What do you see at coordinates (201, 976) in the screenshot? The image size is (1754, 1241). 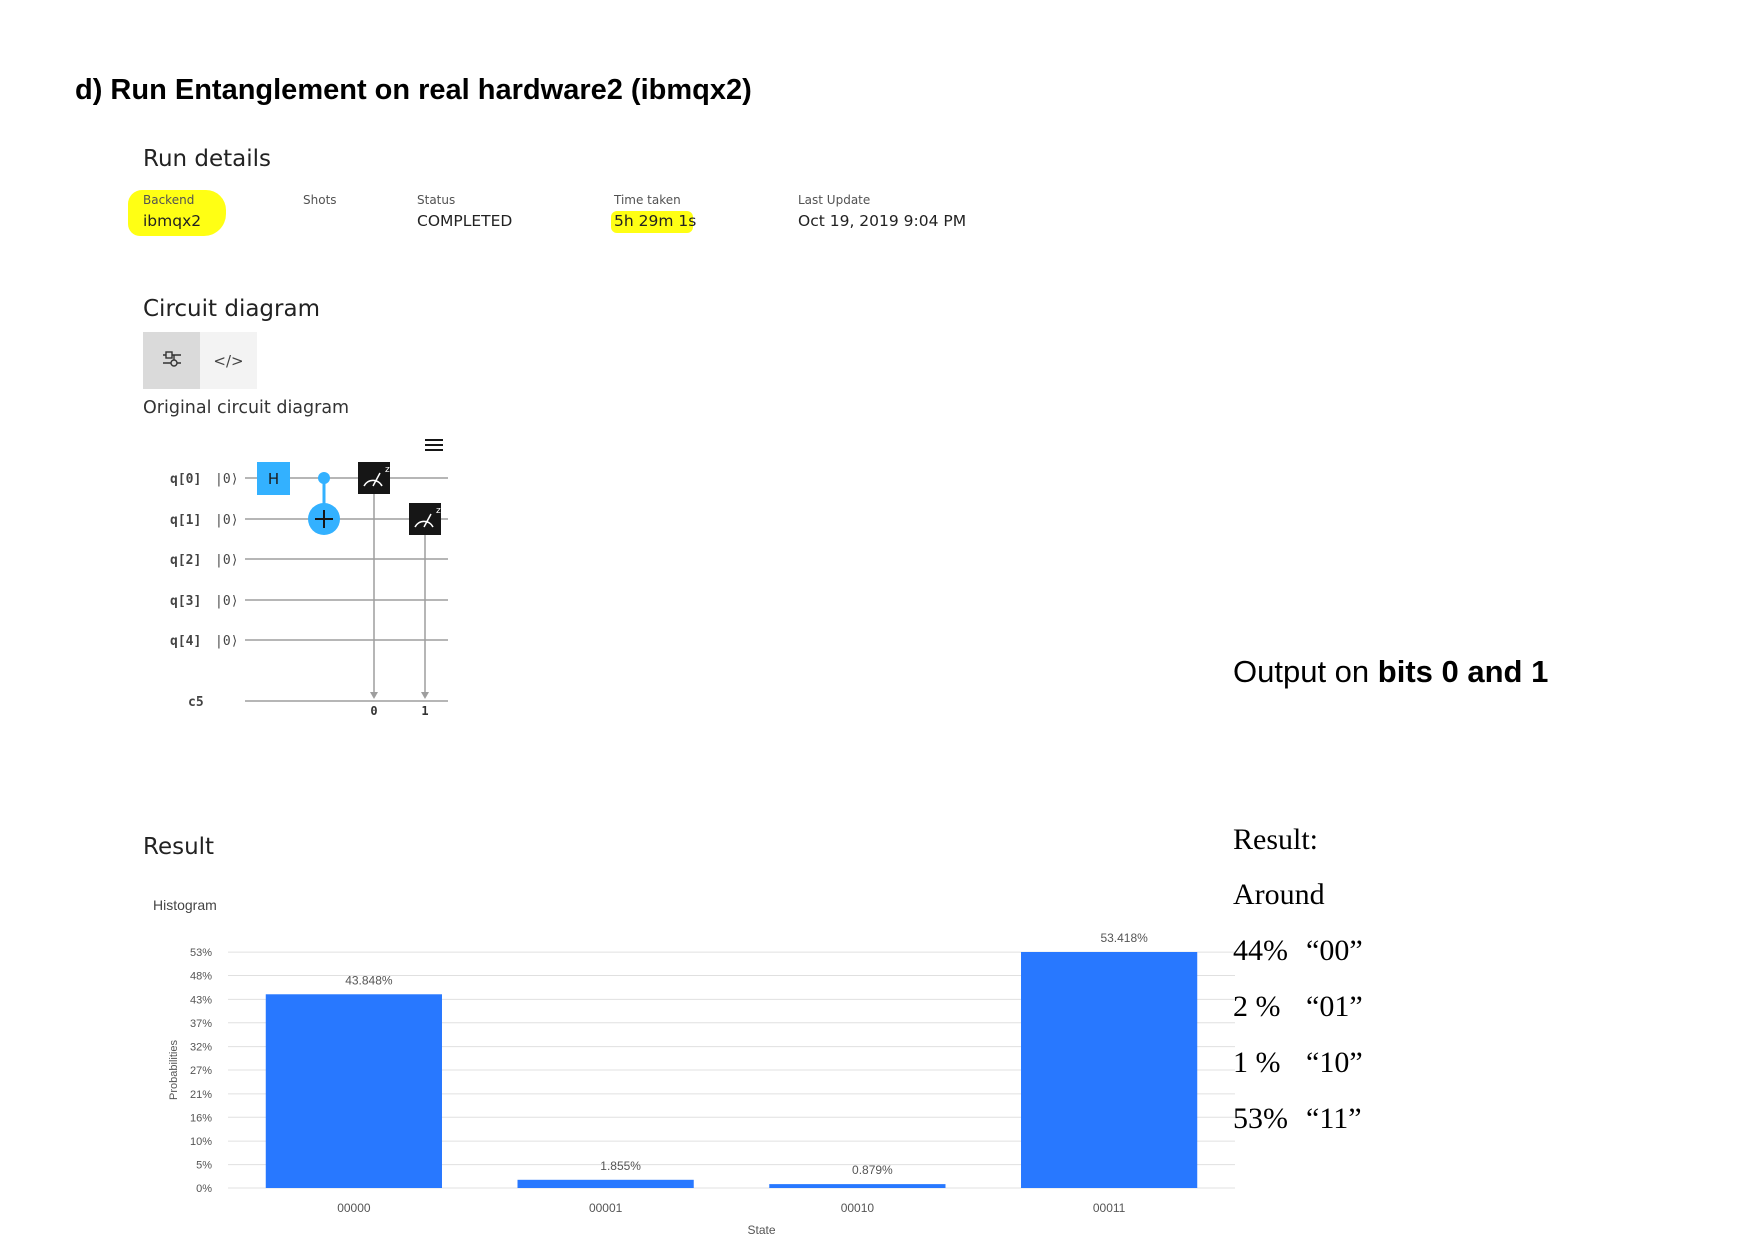 I see `y-tick-label: 48%` at bounding box center [201, 976].